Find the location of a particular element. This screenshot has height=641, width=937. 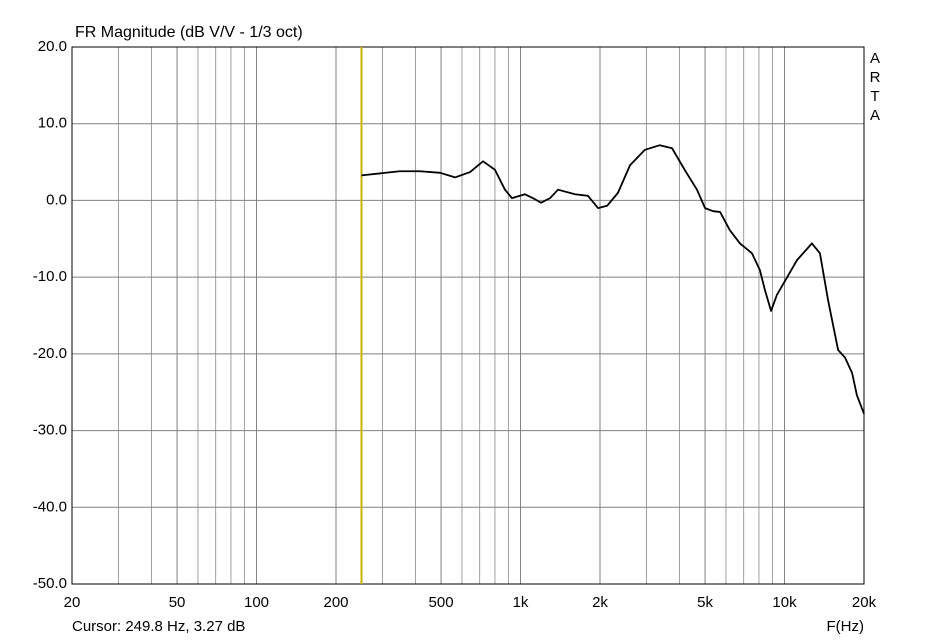

x-tick-label: 500 is located at coordinates (441, 602).